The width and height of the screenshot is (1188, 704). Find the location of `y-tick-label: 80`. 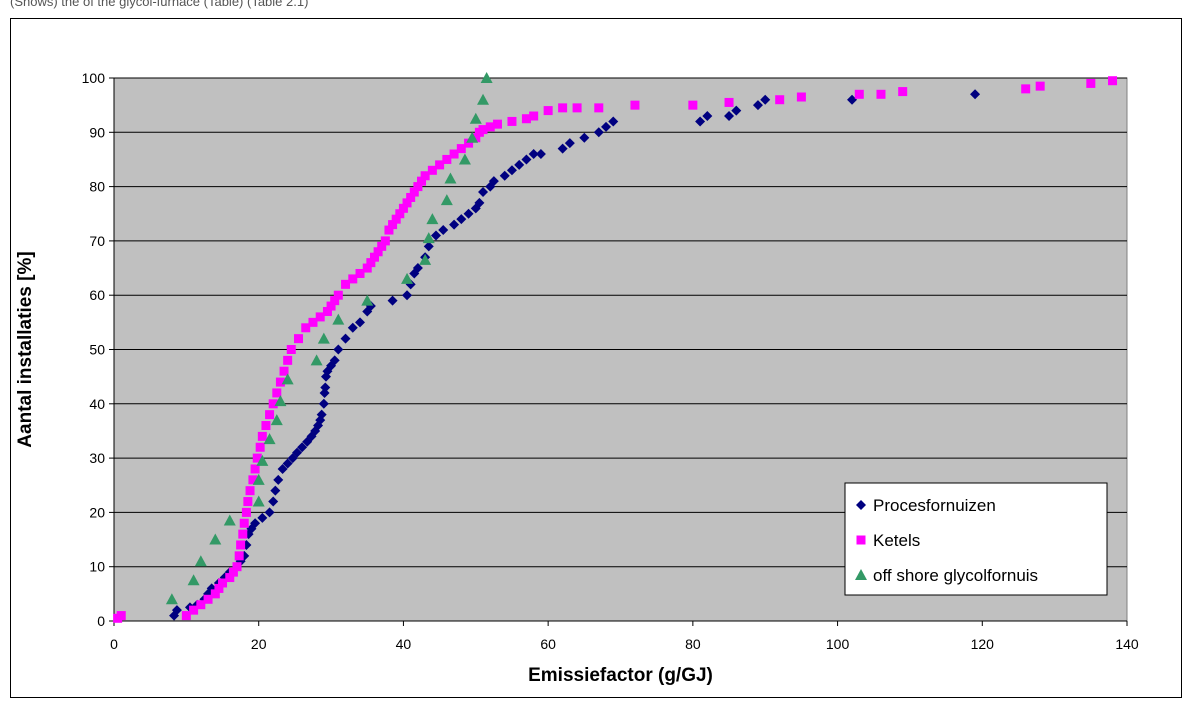

y-tick-label: 80 is located at coordinates (97, 187).